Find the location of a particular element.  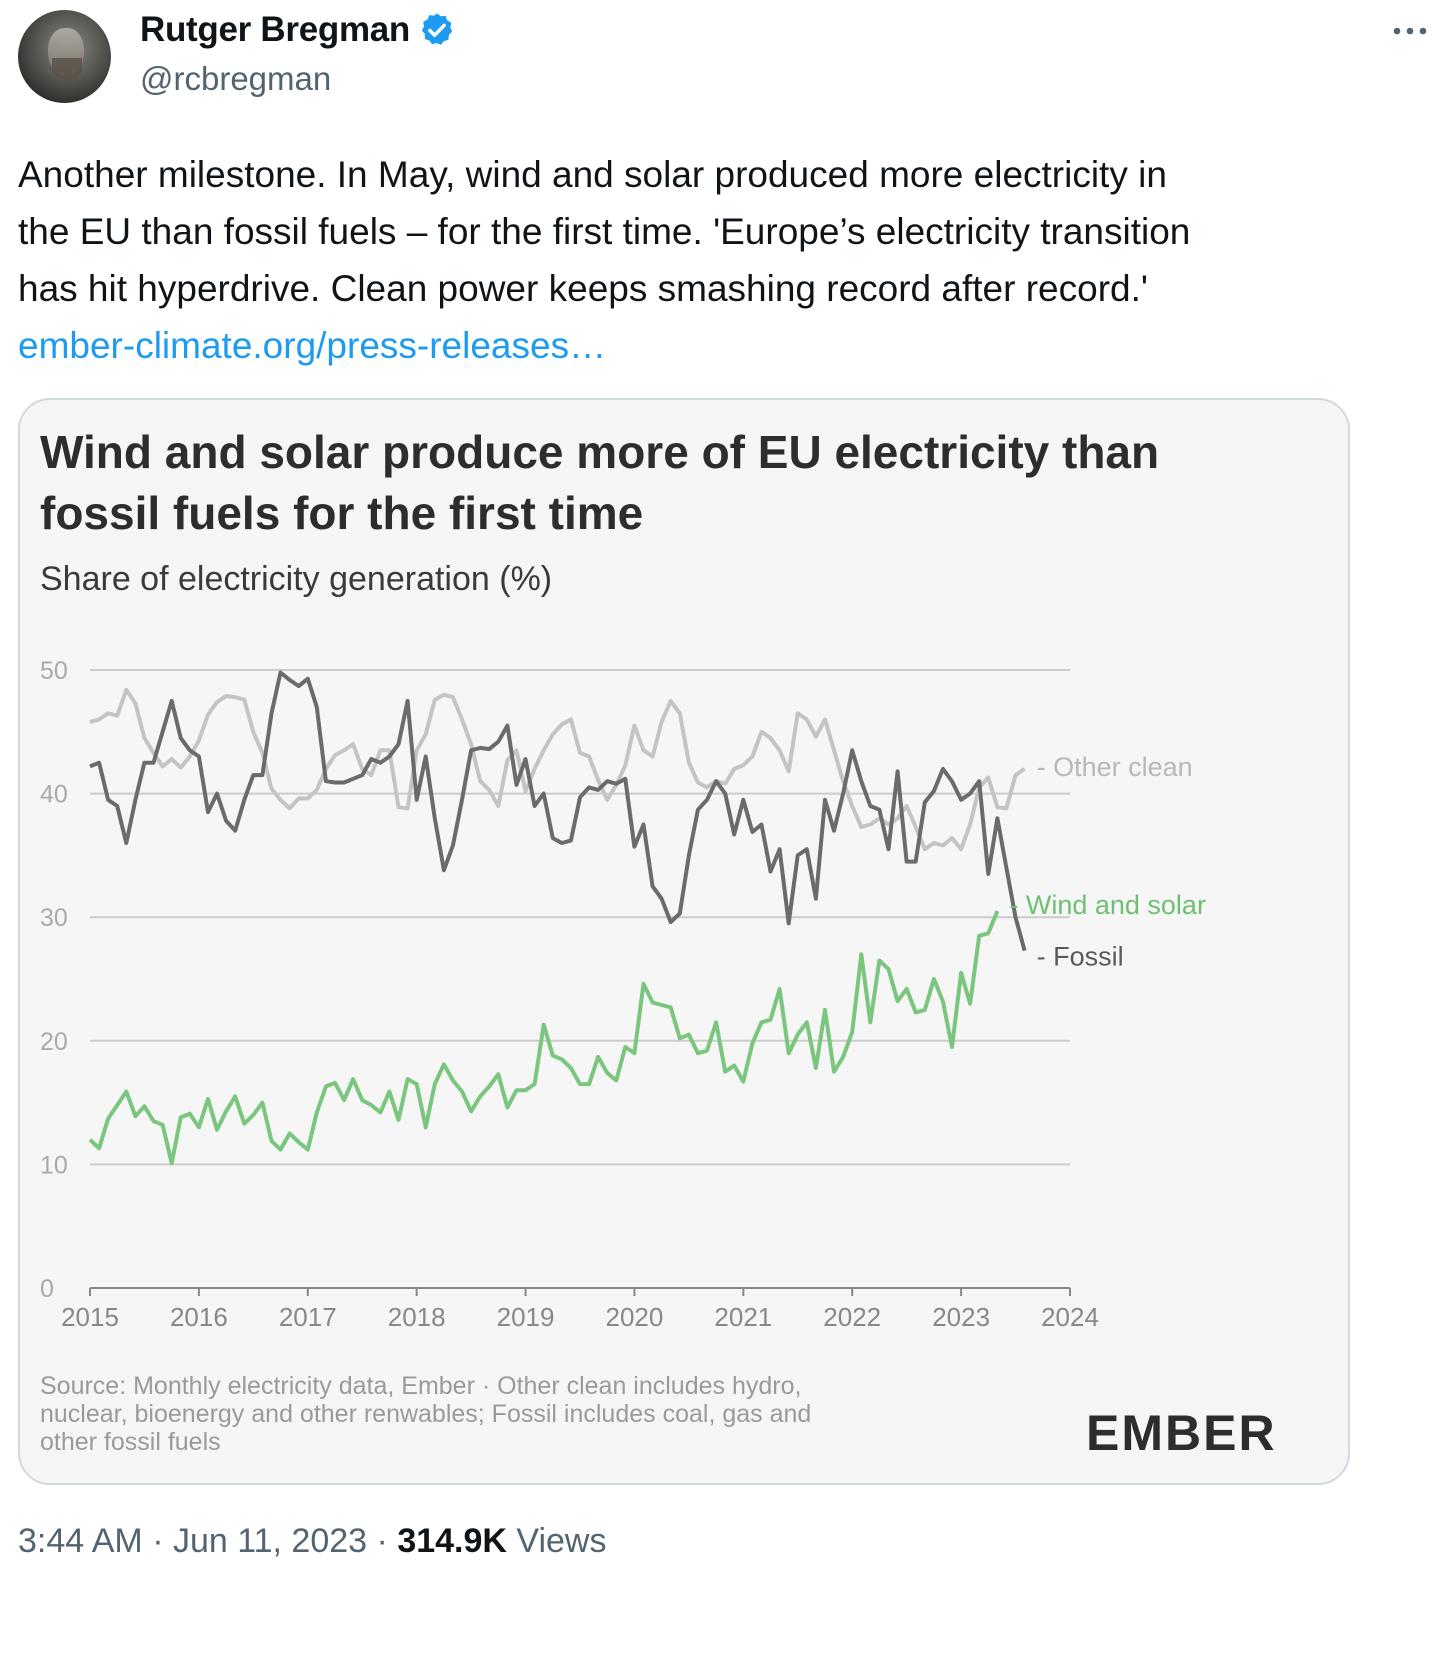

series-line-fossil is located at coordinates (558, 811).